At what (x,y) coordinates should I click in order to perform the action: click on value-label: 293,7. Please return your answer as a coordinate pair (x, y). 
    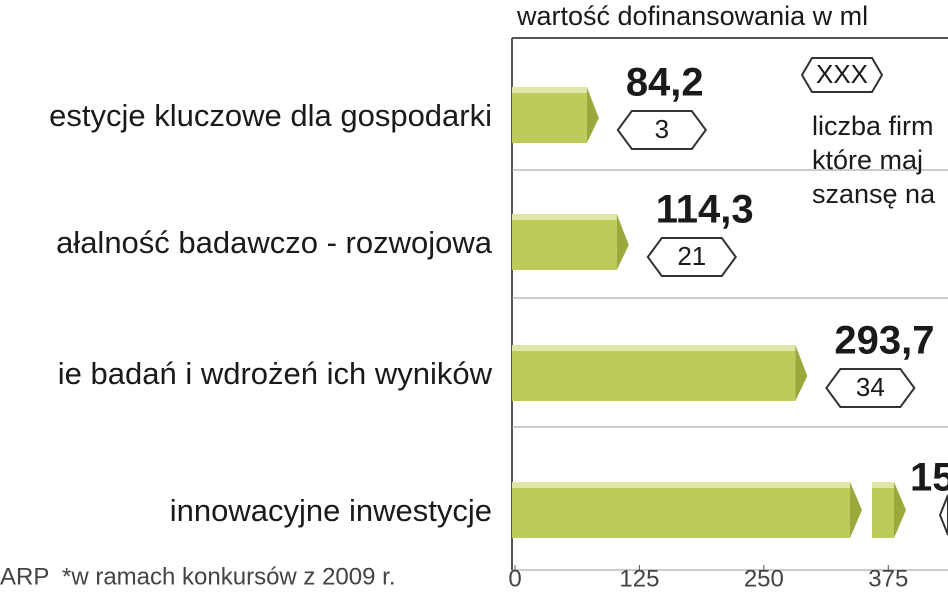
    Looking at the image, I should click on (884, 341).